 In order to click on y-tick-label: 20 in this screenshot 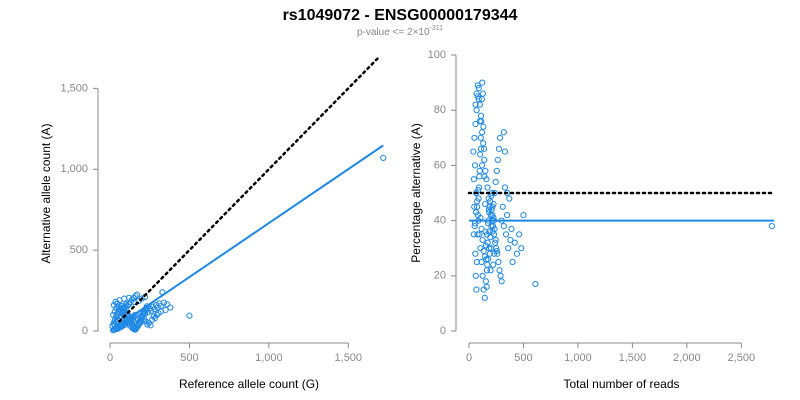, I will do `click(440, 276)`.